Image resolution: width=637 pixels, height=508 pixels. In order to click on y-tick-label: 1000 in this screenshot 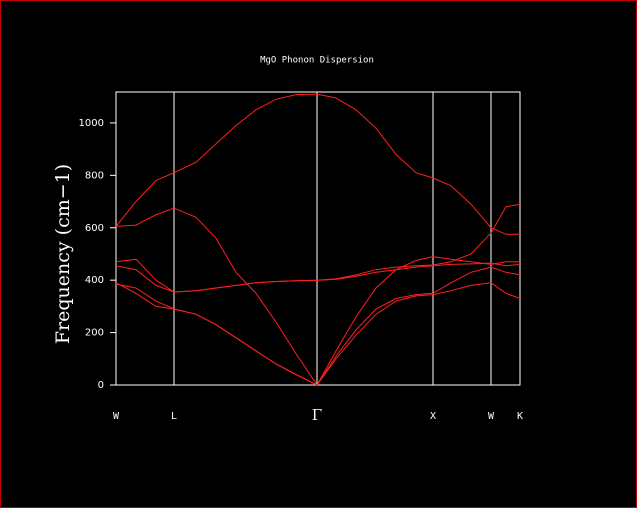, I will do `click(91, 123)`.